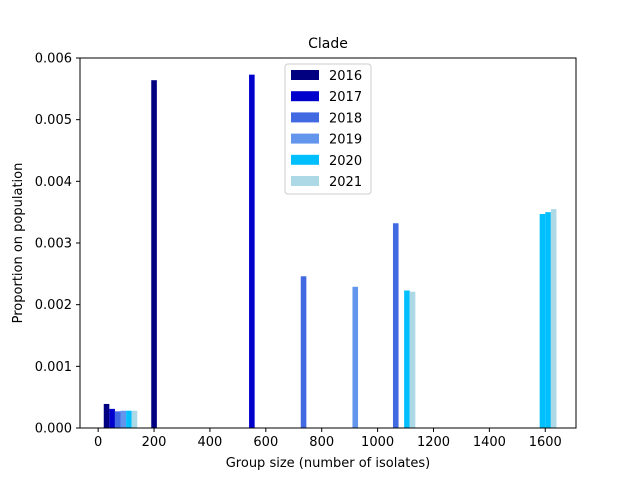  I want to click on legend-label-2019: 2019, so click(345, 140).